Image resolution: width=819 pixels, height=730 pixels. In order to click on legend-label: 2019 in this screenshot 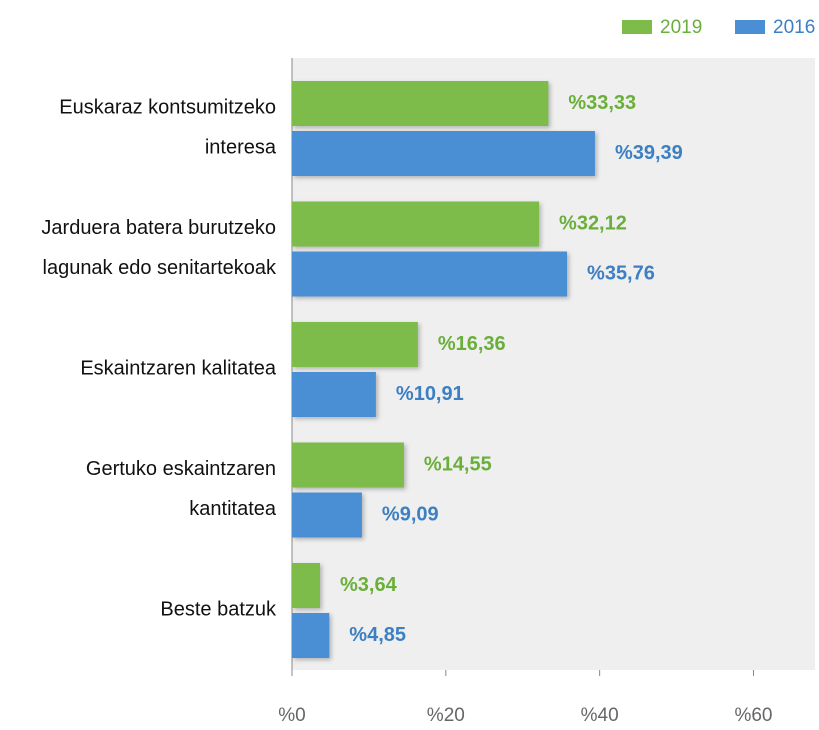, I will do `click(681, 27)`.